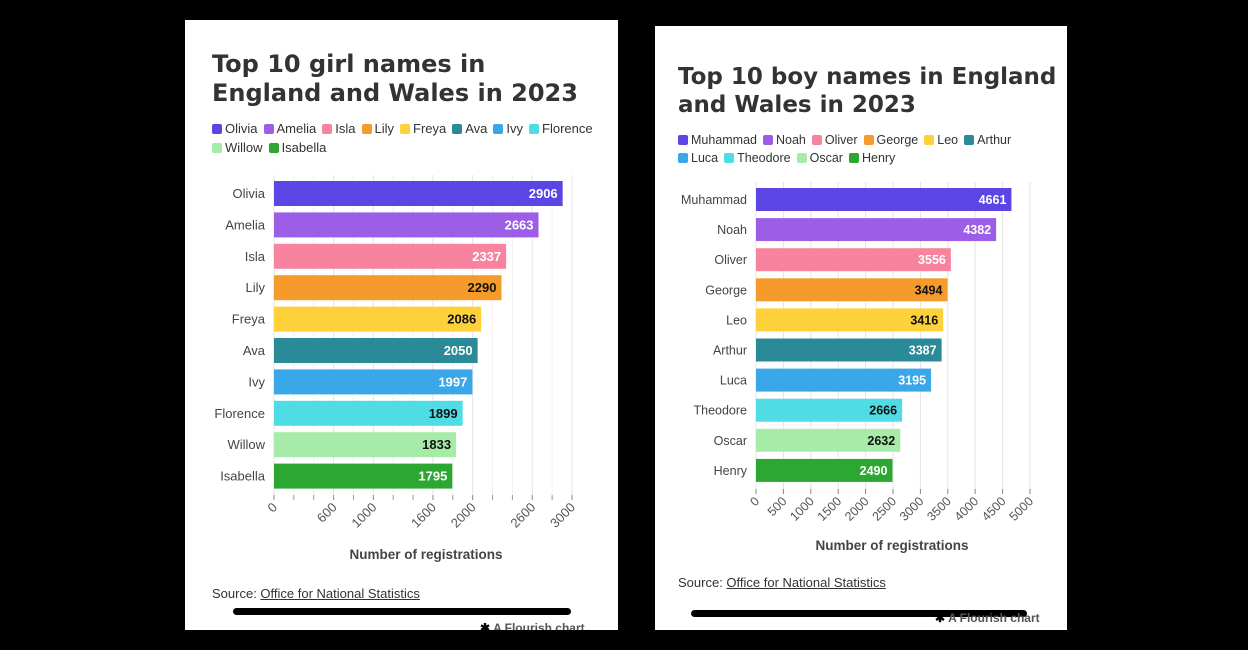 The width and height of the screenshot is (1248, 650). What do you see at coordinates (876, 230) in the screenshot?
I see `bar-noah` at bounding box center [876, 230].